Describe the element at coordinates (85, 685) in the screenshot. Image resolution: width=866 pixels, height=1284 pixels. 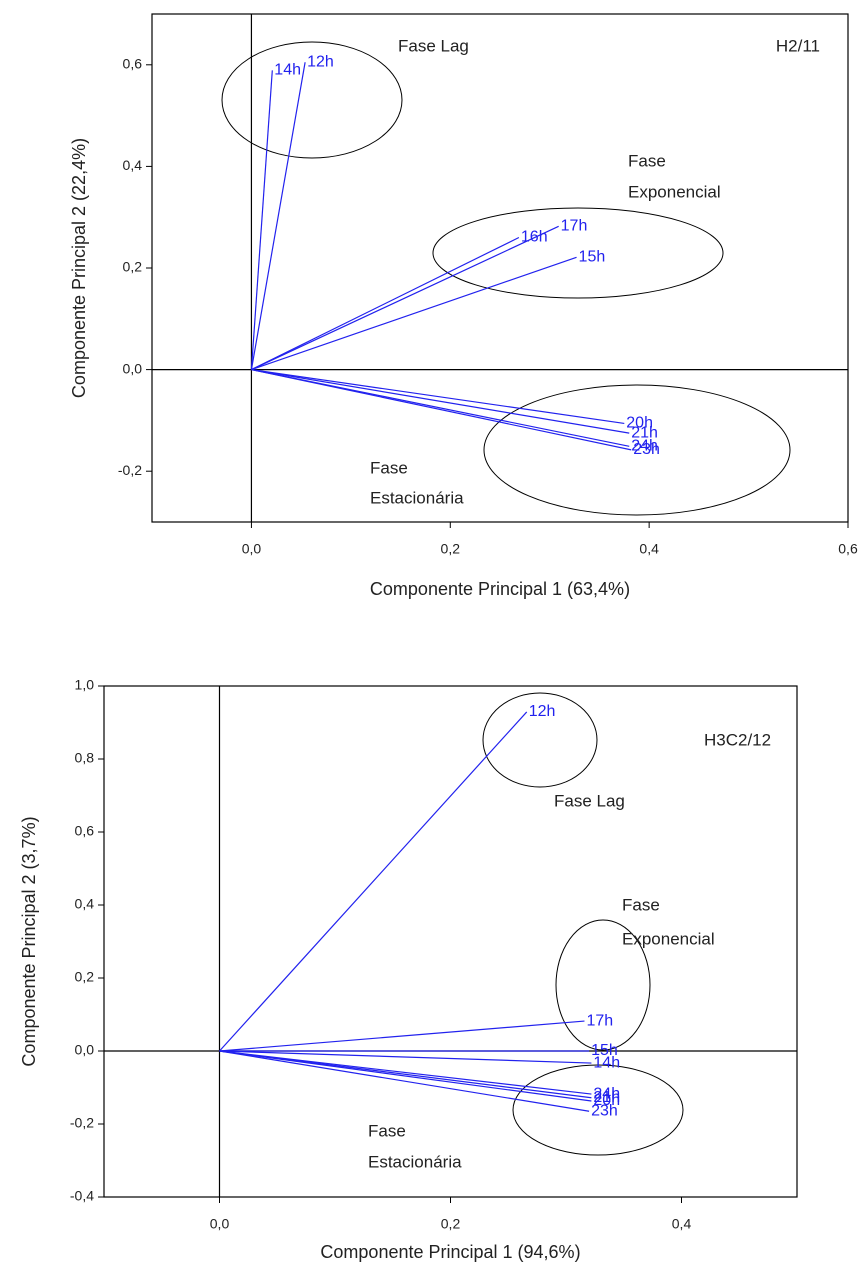
I see `y-tick-label: 1,0` at that location.